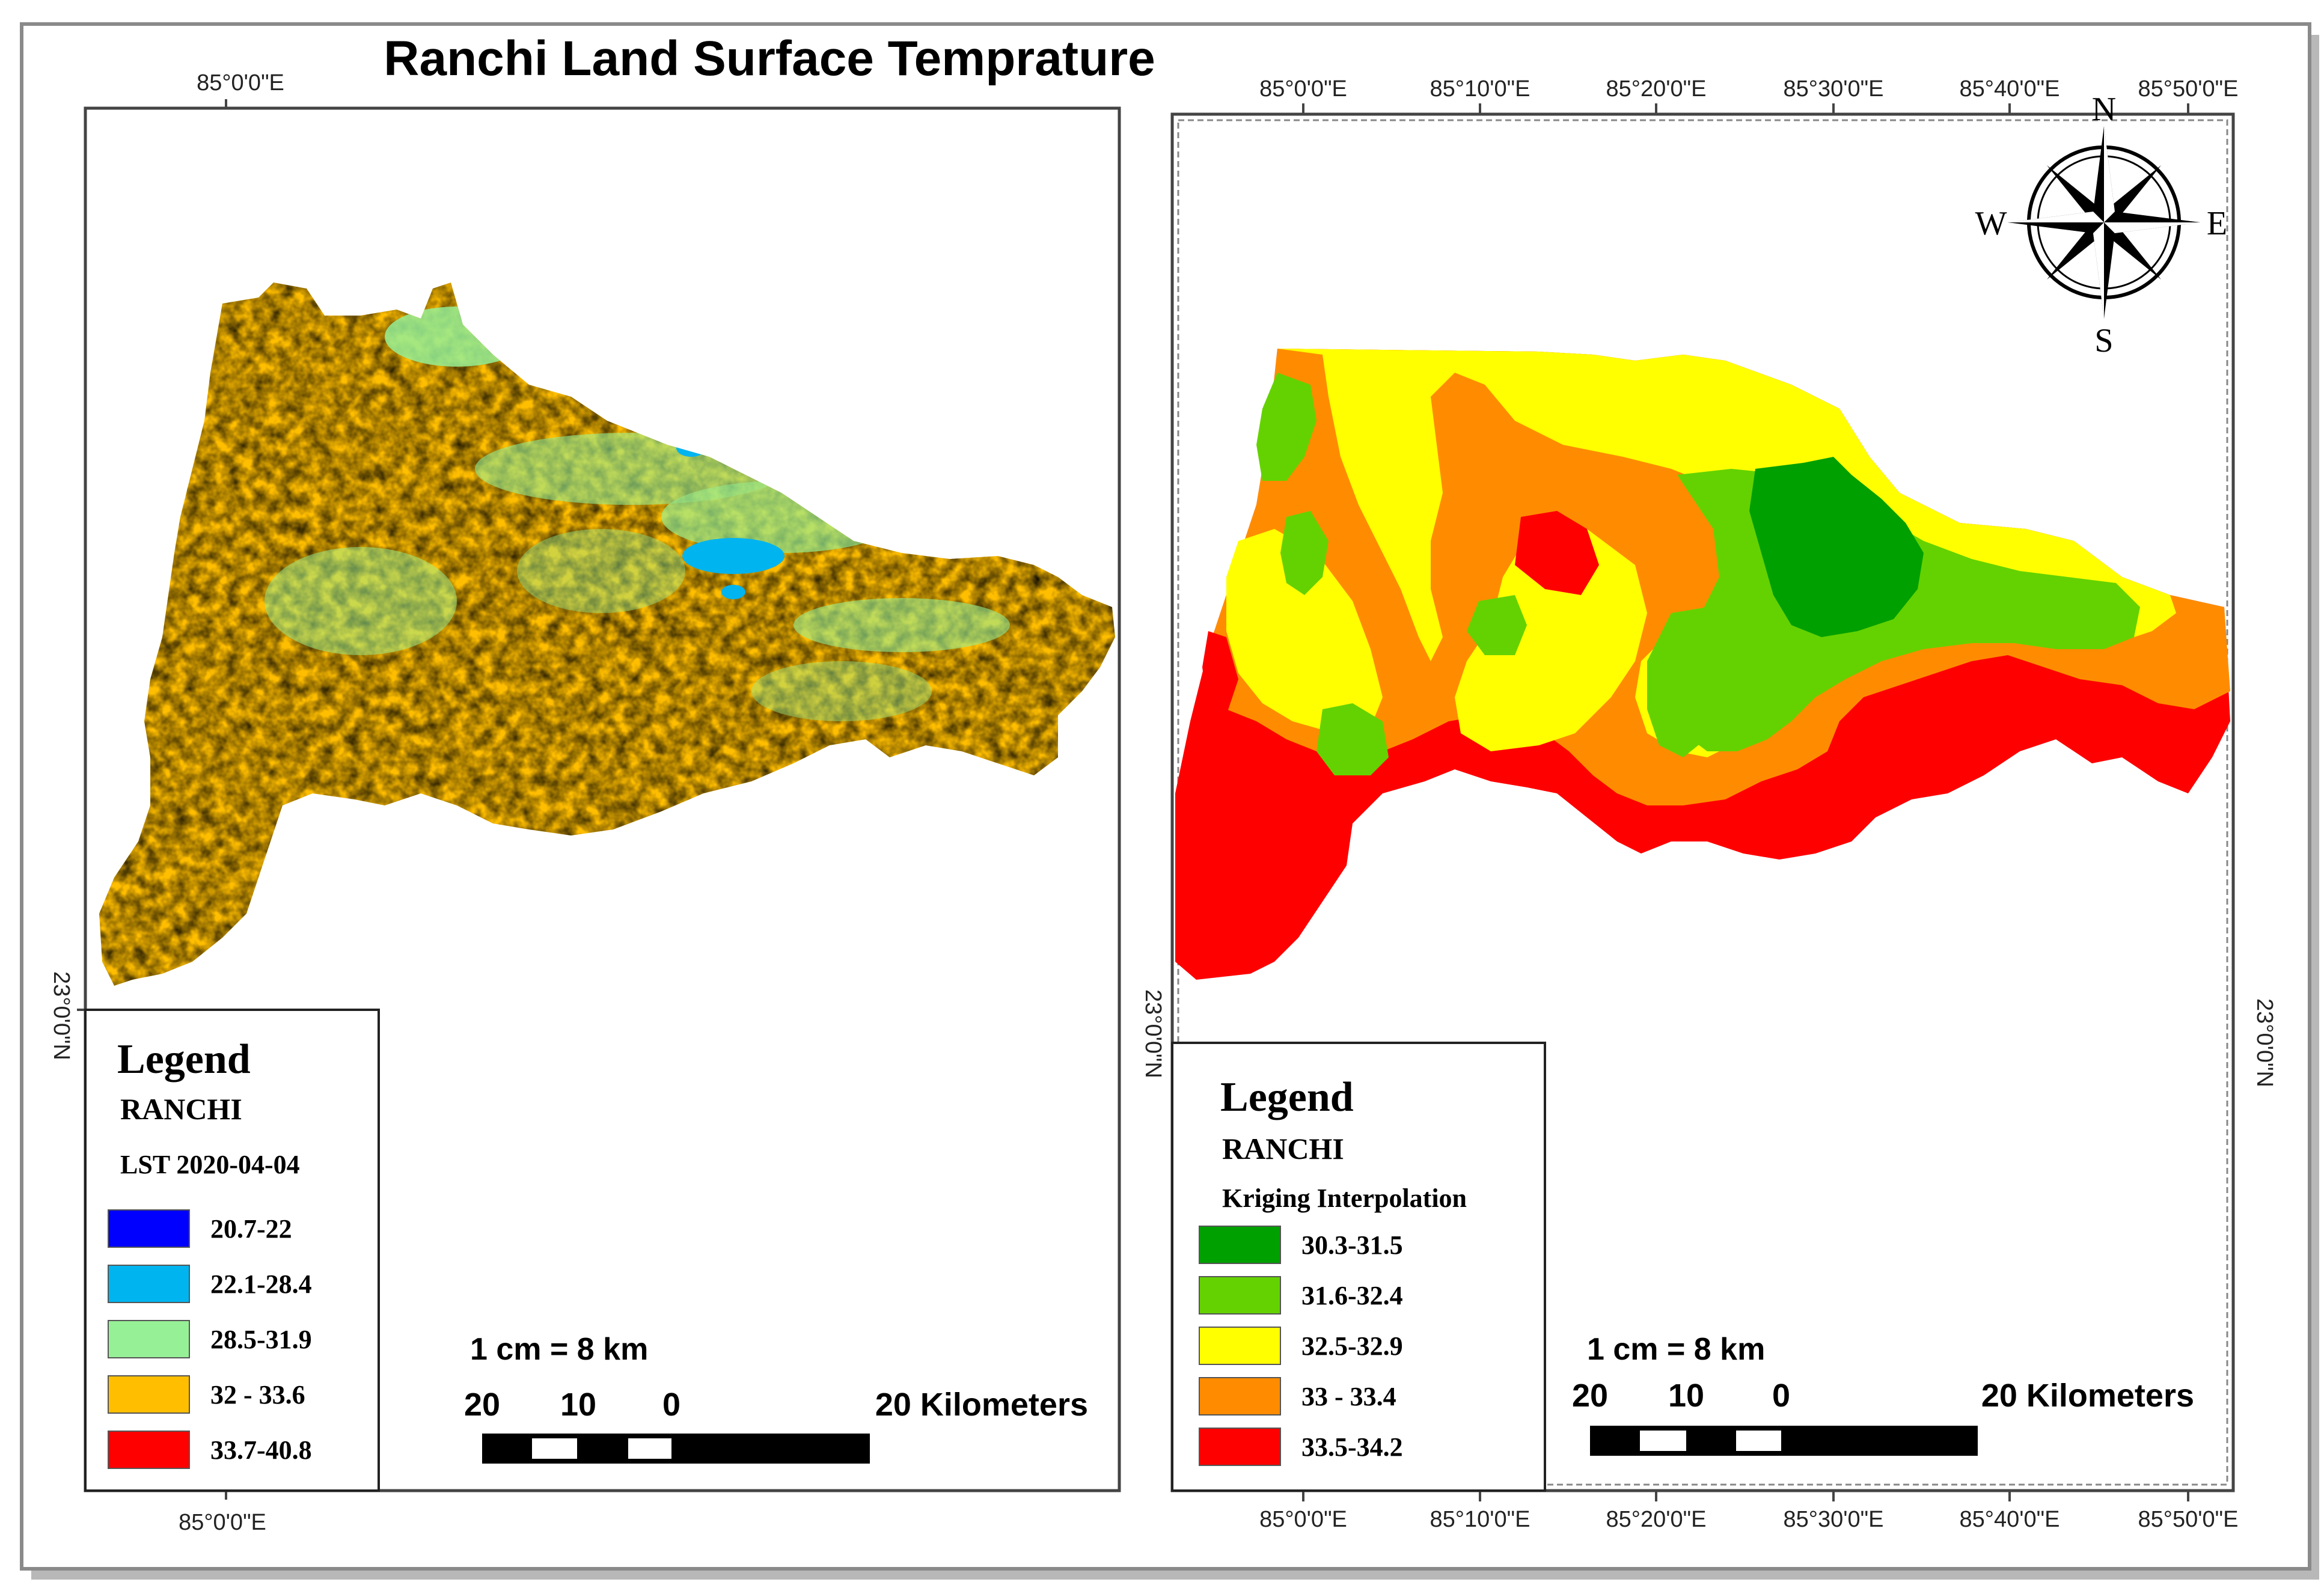 The width and height of the screenshot is (2324, 1585). Describe the element at coordinates (1497, 625) in the screenshot. I see `kriging-zone-green-mid` at that location.